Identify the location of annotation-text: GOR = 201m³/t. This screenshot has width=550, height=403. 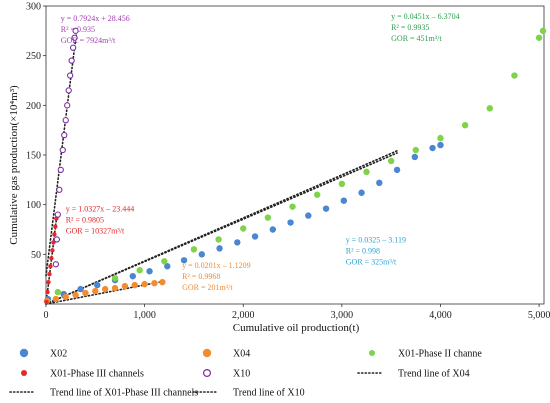
(207, 287).